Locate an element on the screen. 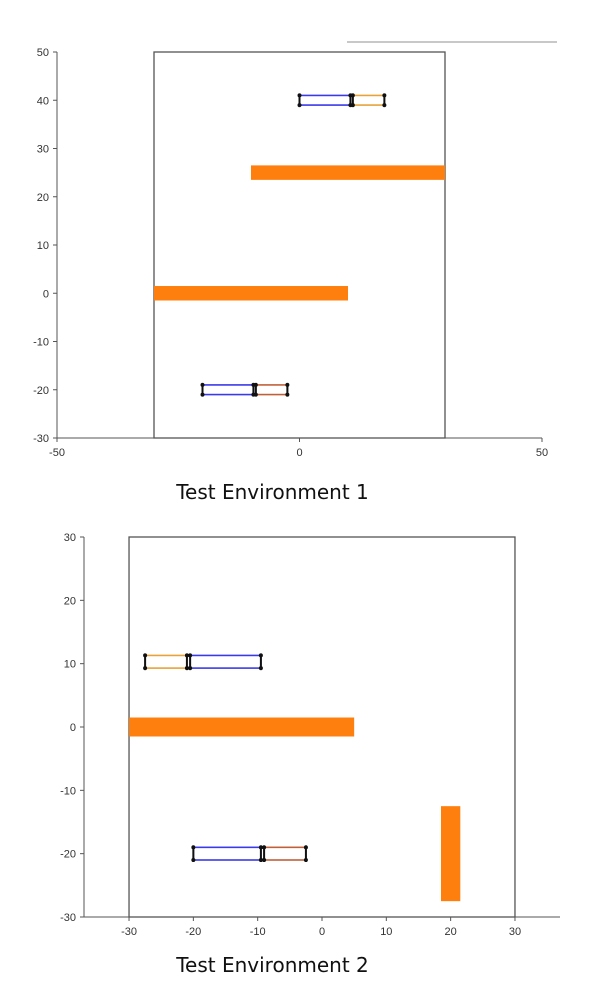  x-tick-label: 10 is located at coordinates (386, 932).